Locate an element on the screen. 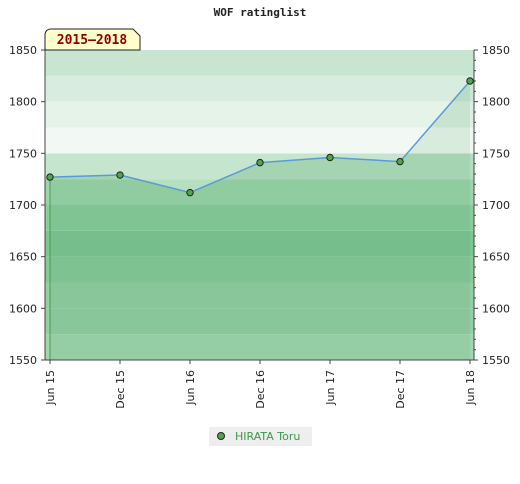  x-tick-label: Dec 16 is located at coordinates (260, 389).